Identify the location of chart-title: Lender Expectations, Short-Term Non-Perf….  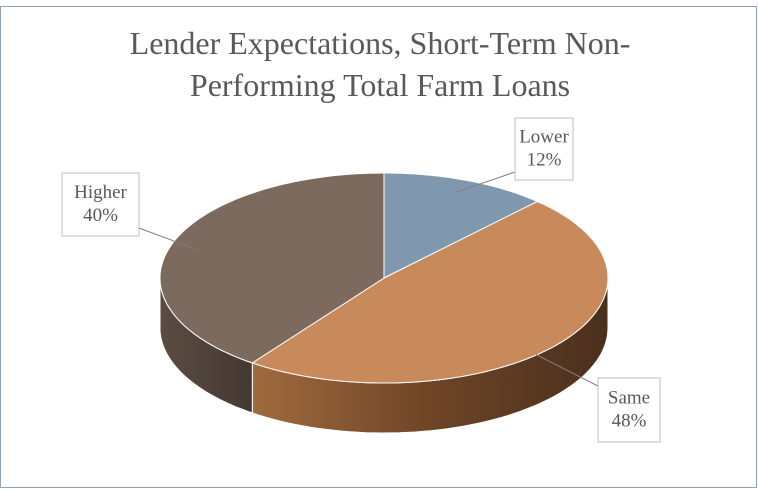
(380, 64).